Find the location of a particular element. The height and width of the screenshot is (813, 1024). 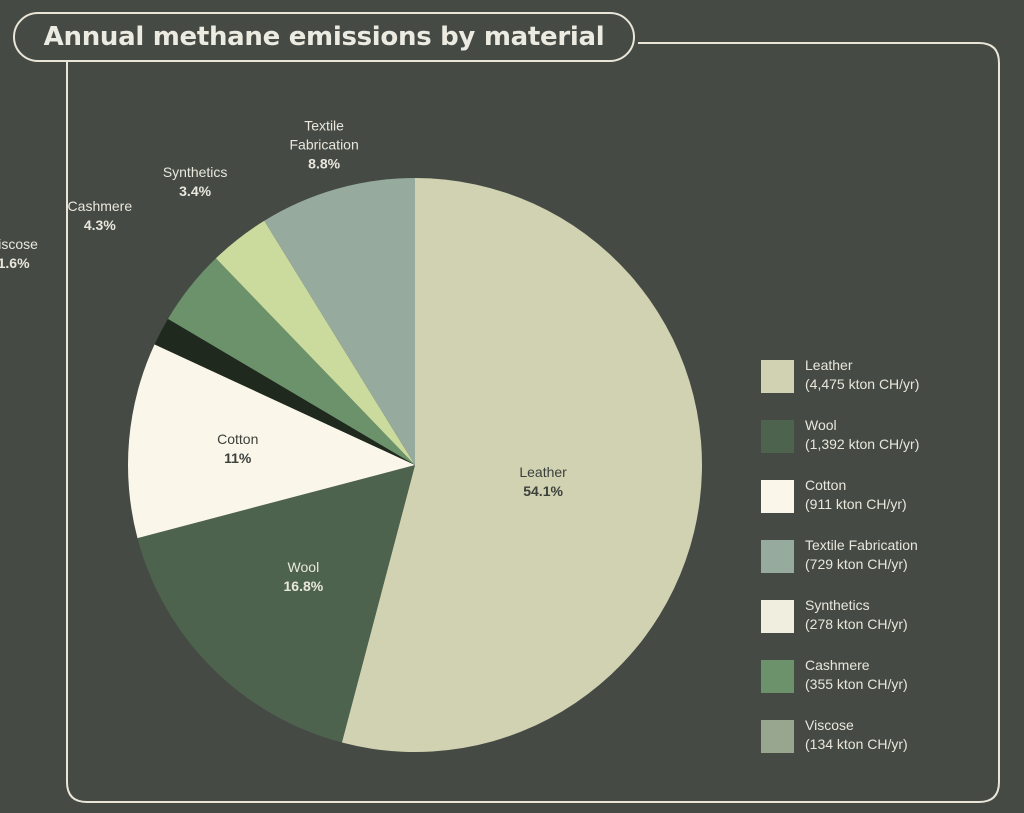

legend-item-cashmere: Cashmere (355 kton CH/yr) is located at coordinates (881, 686).